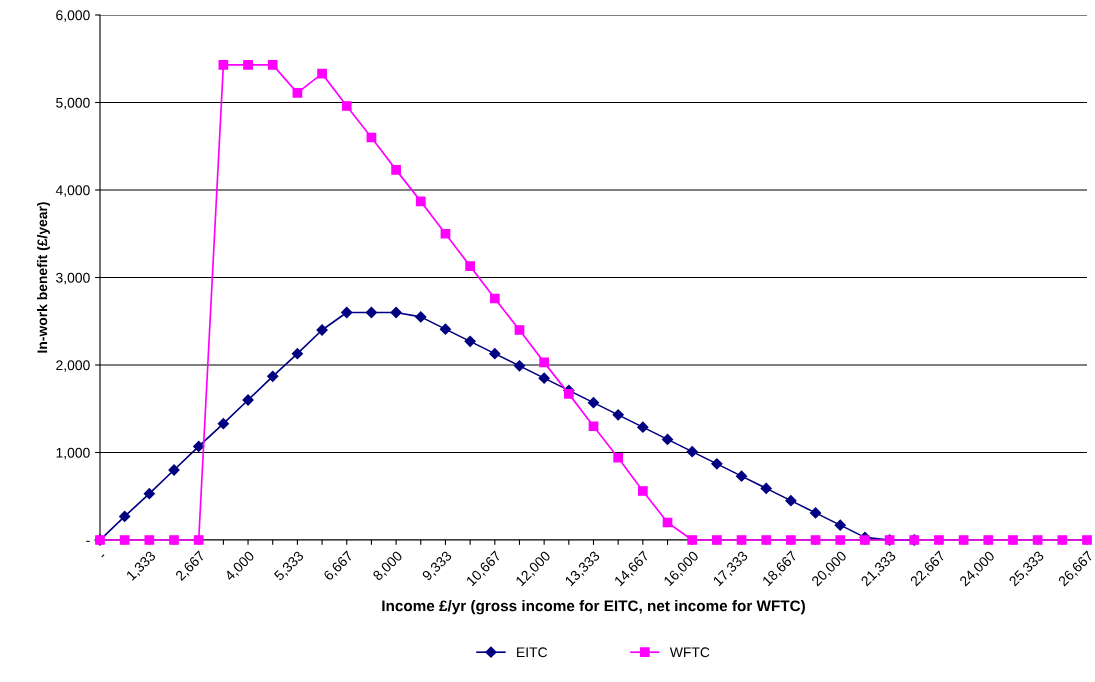 This screenshot has height=682, width=1095. I want to click on legend-label: WFTC, so click(689, 652).